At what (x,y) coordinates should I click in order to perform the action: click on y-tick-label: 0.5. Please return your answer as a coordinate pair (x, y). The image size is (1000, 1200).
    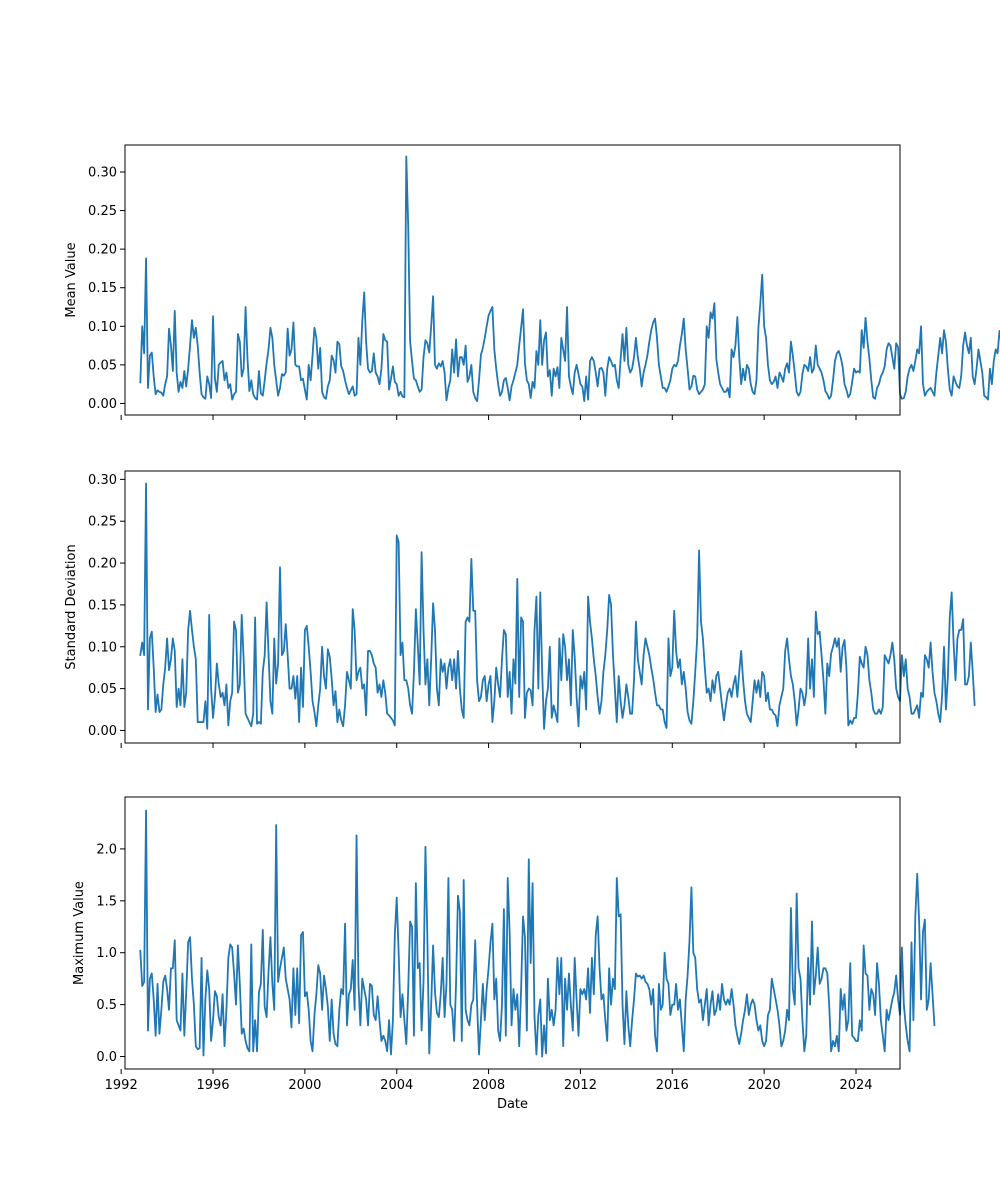
    Looking at the image, I should click on (106, 1005).